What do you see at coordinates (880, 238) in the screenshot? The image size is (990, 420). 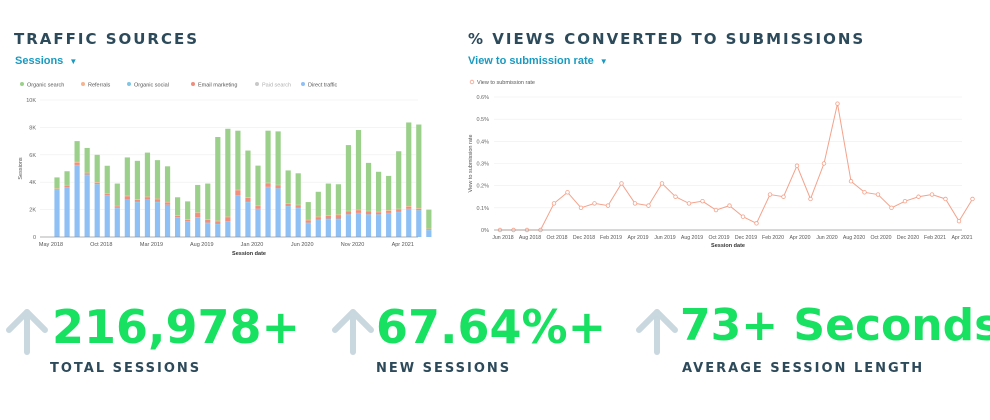 I see `x-tick-label: Oct 2020` at bounding box center [880, 238].